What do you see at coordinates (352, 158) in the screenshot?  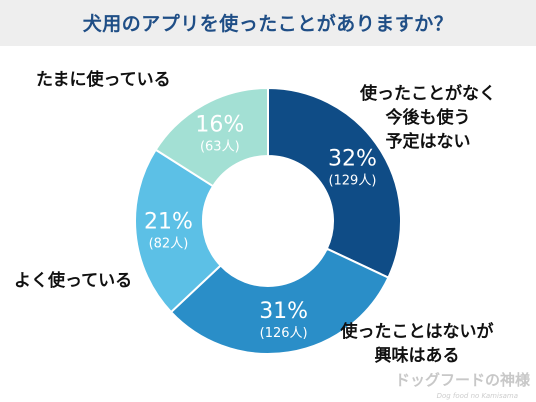 I see `slice-percent-label-0: 32%` at bounding box center [352, 158].